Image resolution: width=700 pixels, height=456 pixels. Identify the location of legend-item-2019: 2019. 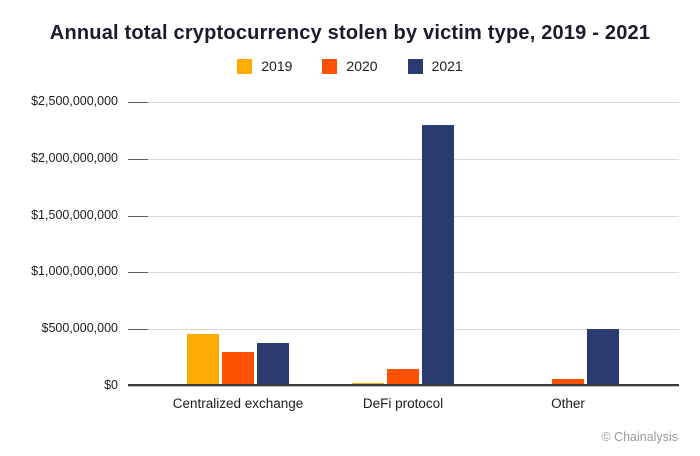
(264, 66).